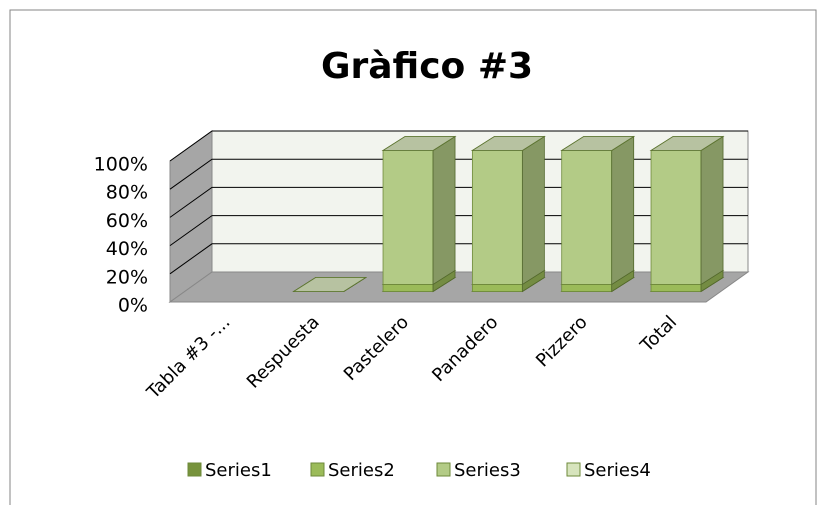  I want to click on legend-label: Series2, so click(361, 470).